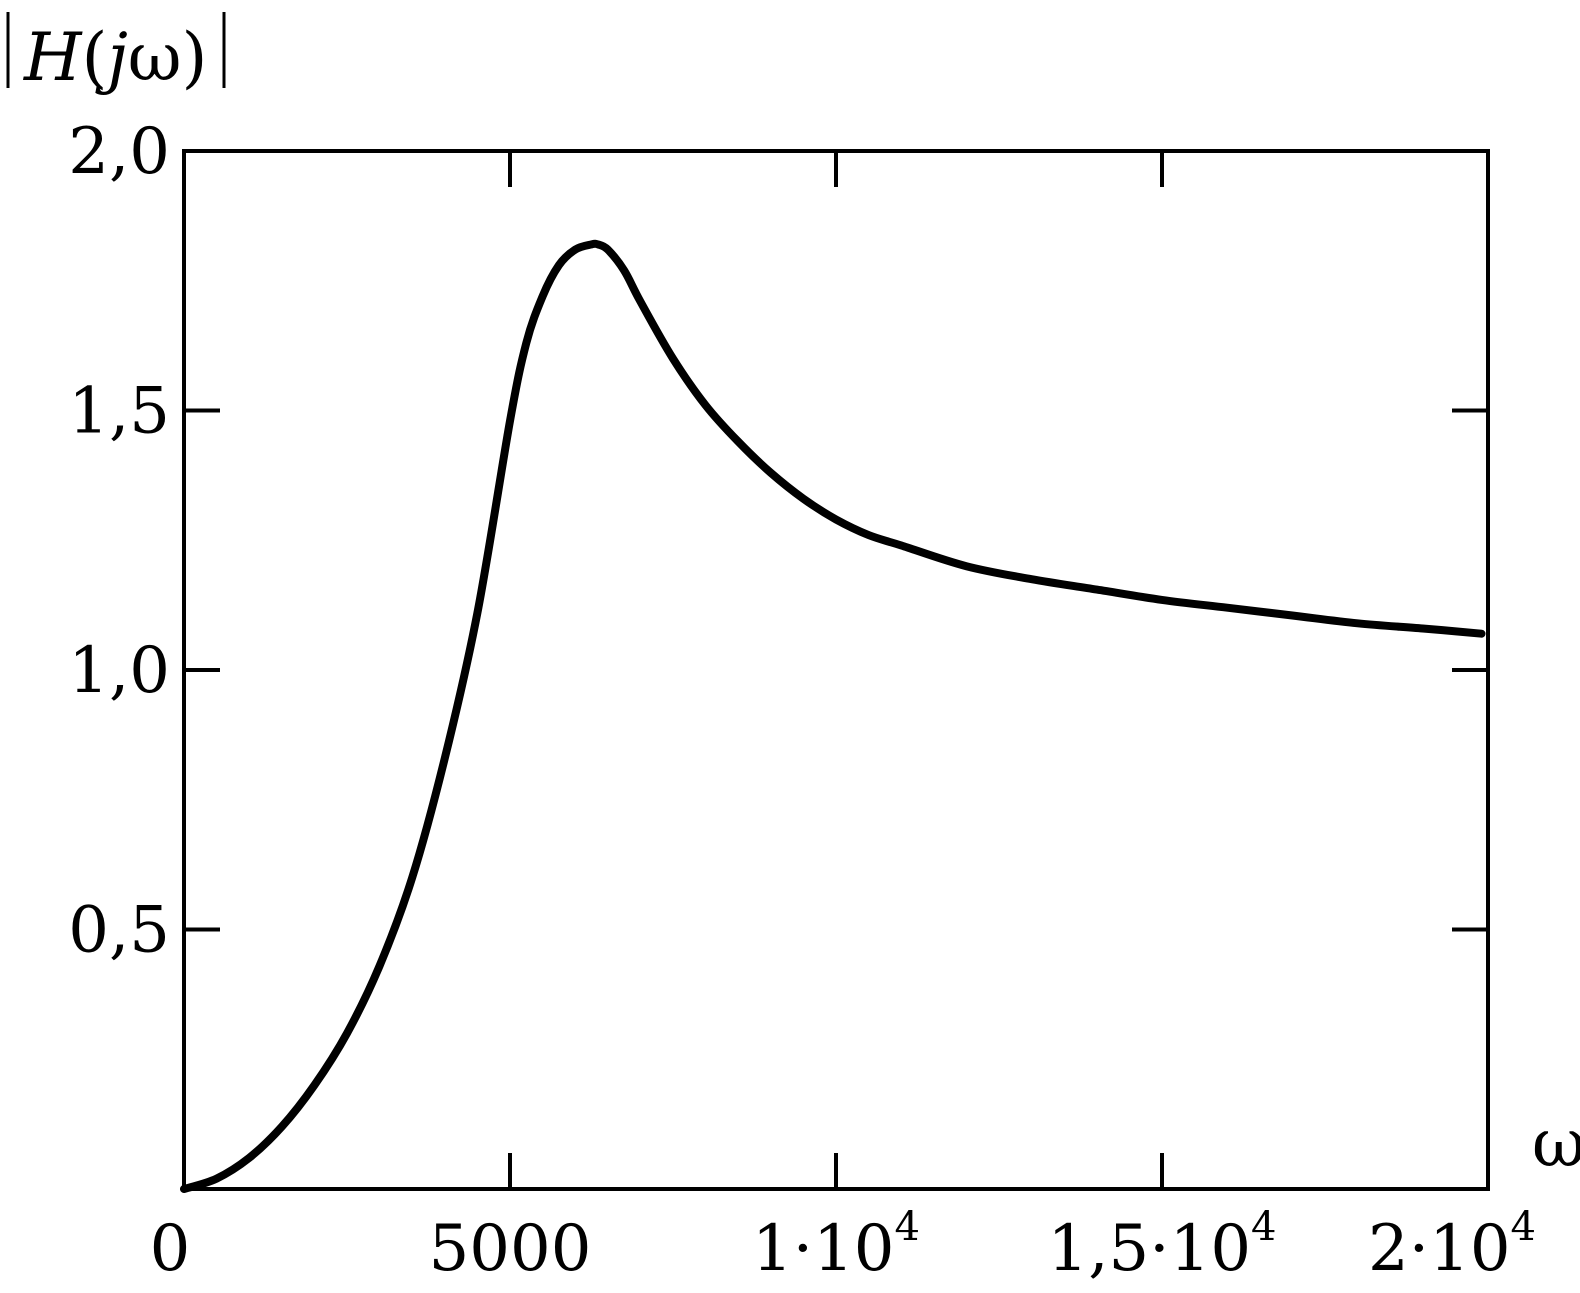 This screenshot has width=1580, height=1293. I want to click on y-tick-label: 1,0, so click(119, 671).